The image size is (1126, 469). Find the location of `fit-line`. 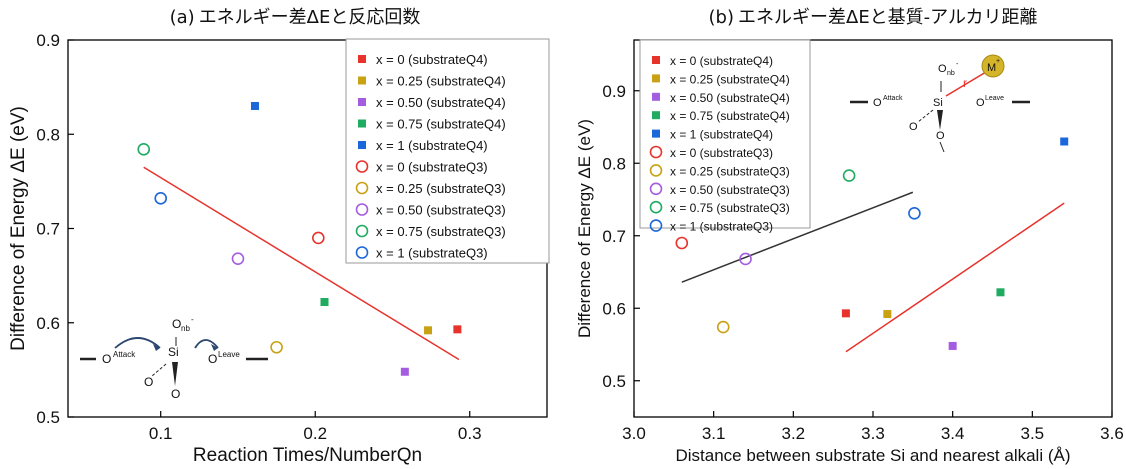

fit-line is located at coordinates (955, 277).